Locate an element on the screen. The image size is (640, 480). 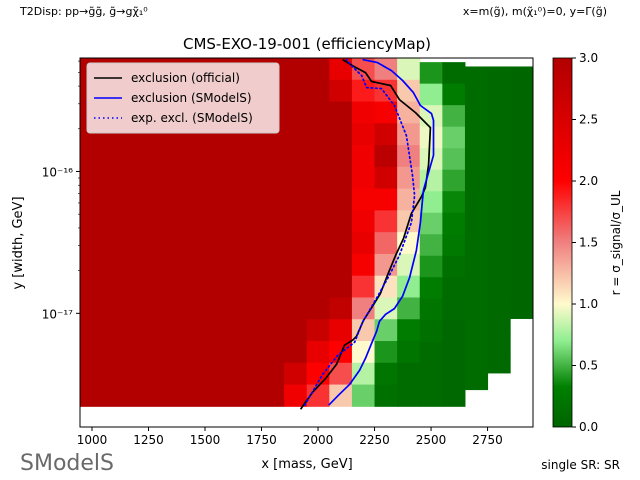
x-tick-label: 2000 is located at coordinates (318, 440).